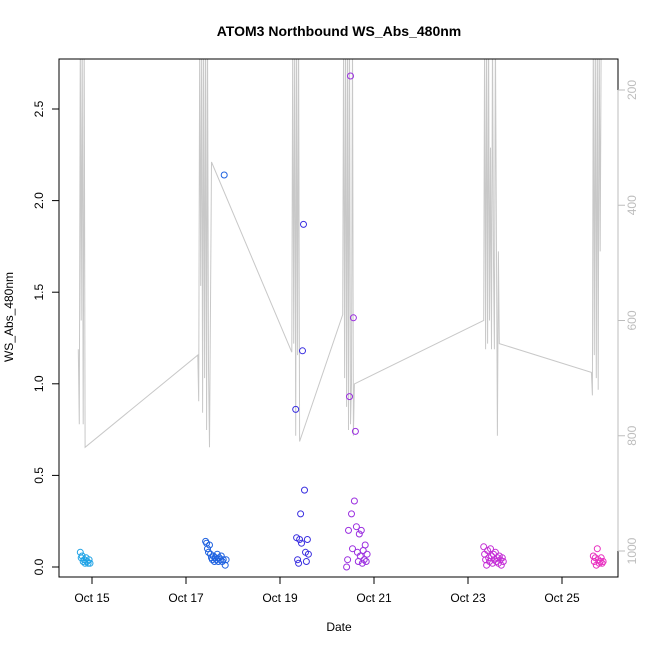 The image size is (650, 650). What do you see at coordinates (632, 550) in the screenshot?
I see `y2-tick-label: 1000` at bounding box center [632, 550].